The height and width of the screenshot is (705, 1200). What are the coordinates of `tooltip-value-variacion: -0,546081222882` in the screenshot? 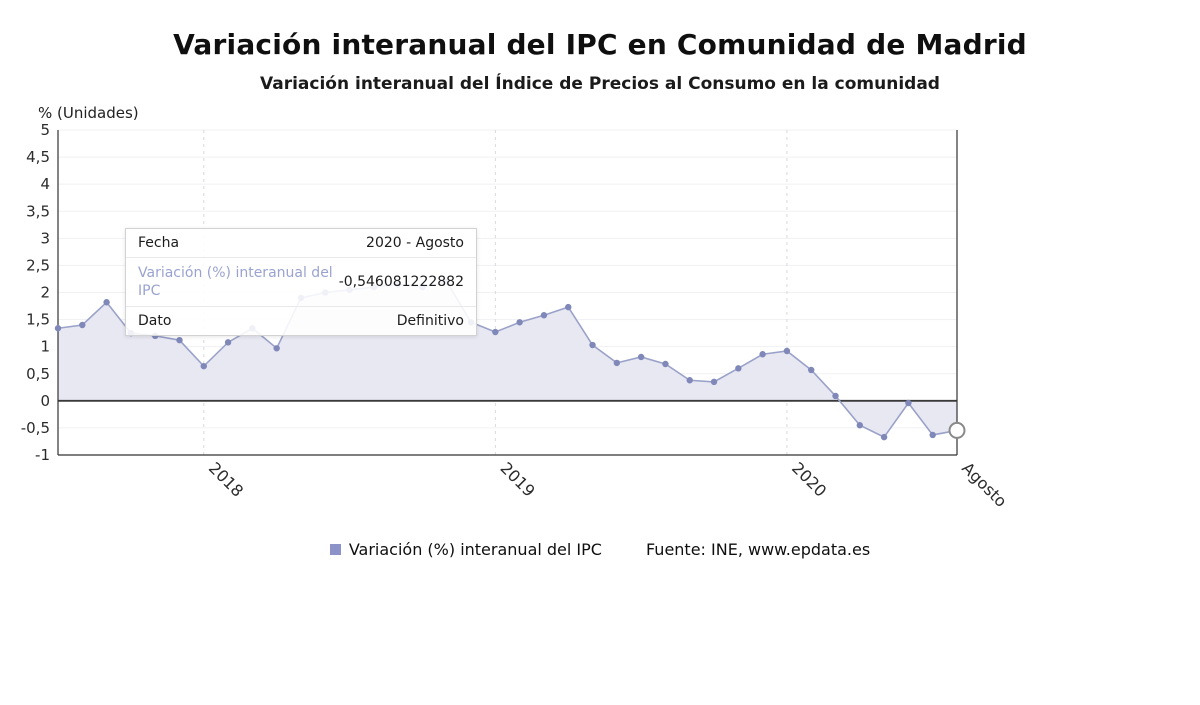 It's located at (401, 282).